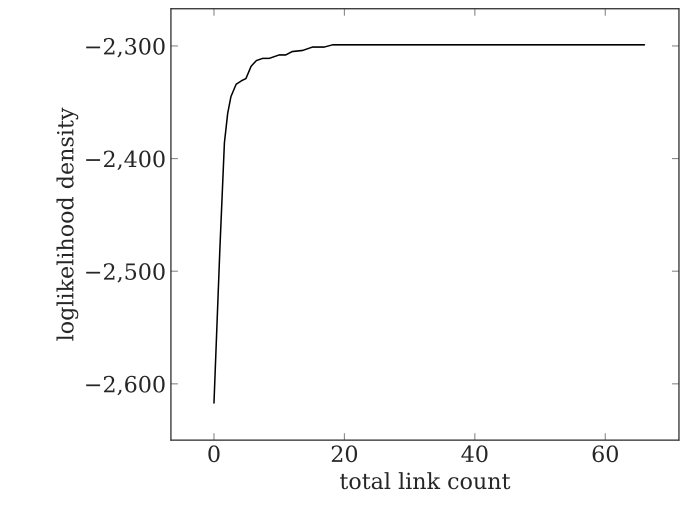 The width and height of the screenshot is (681, 516). What do you see at coordinates (474, 453) in the screenshot?
I see `x-tick-label: 40` at bounding box center [474, 453].